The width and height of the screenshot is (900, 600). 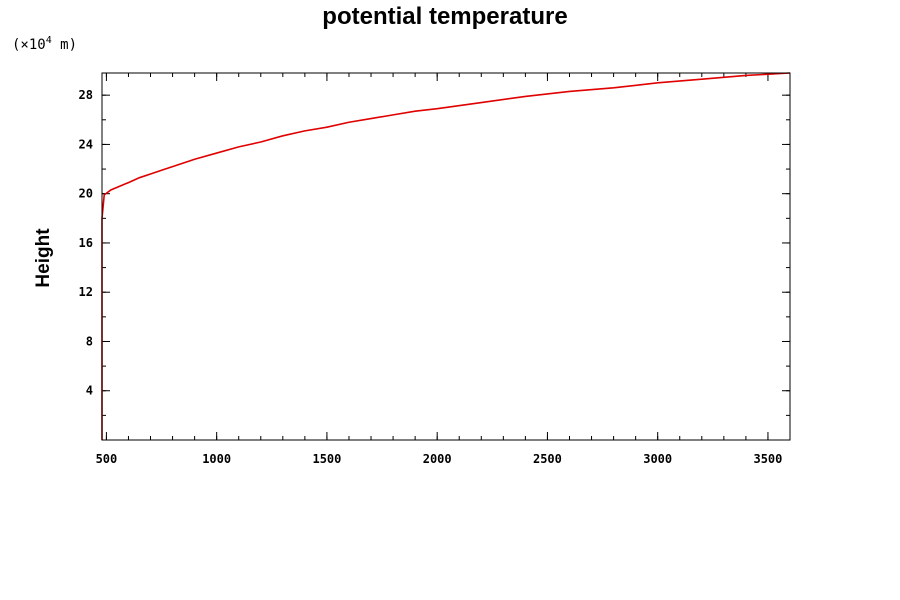 I want to click on x-tick-label: 500, so click(x=107, y=459).